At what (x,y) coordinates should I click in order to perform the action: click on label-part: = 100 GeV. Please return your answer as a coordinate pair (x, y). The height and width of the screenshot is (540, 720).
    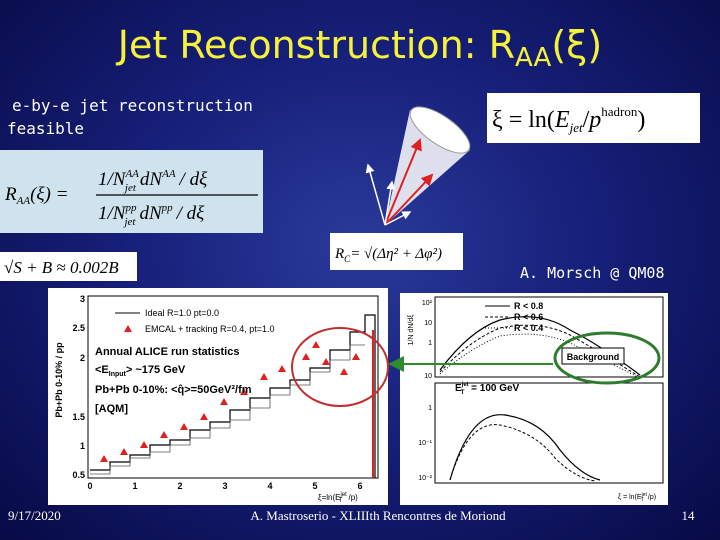
    Looking at the image, I should click on (493, 388).